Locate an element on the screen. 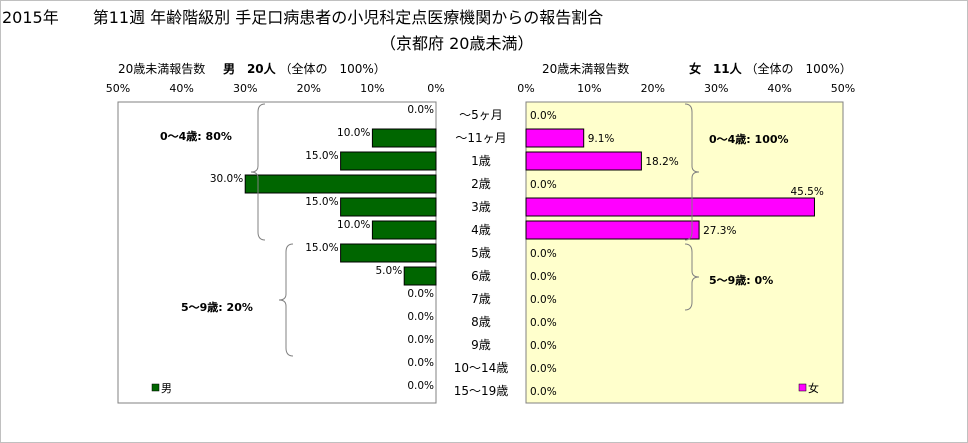 This screenshot has height=443, width=968. female-bar-label: 27.3% is located at coordinates (719, 231).